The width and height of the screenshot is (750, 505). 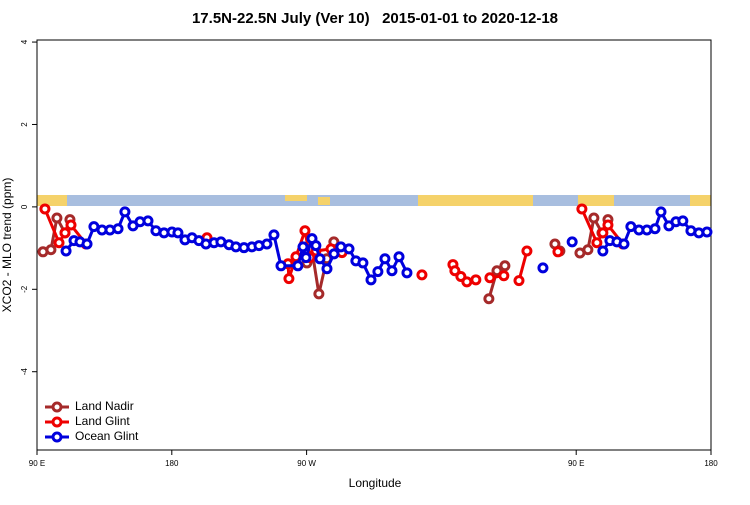 What do you see at coordinates (374, 200) in the screenshot?
I see `map-strip` at bounding box center [374, 200].